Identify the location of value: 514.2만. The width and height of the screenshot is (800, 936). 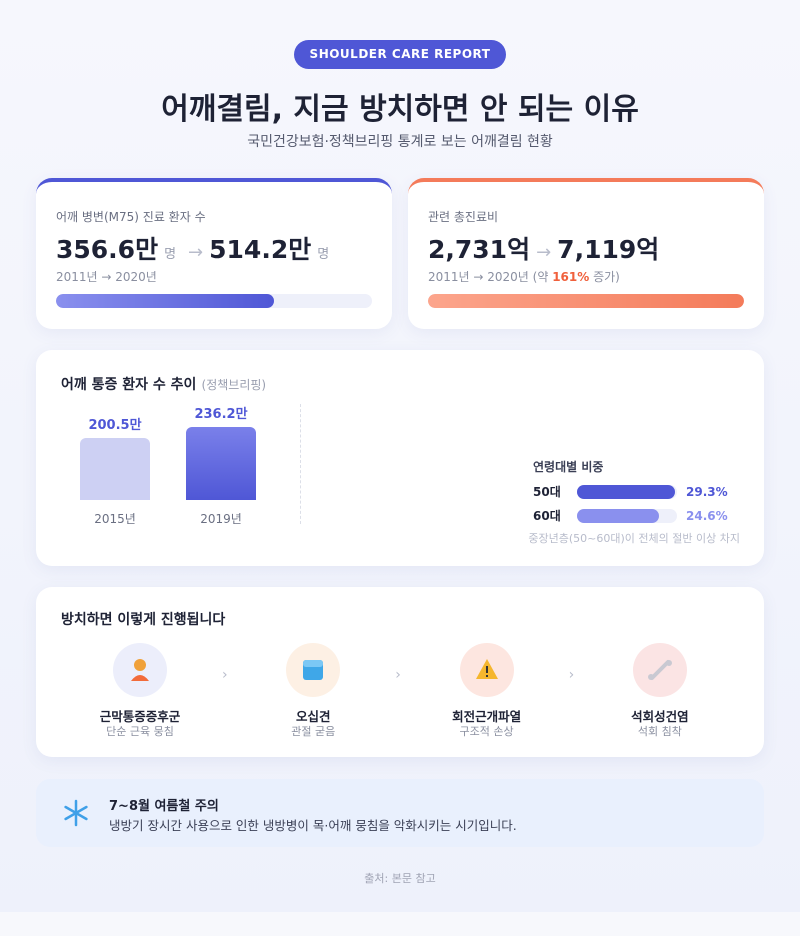
(260, 249).